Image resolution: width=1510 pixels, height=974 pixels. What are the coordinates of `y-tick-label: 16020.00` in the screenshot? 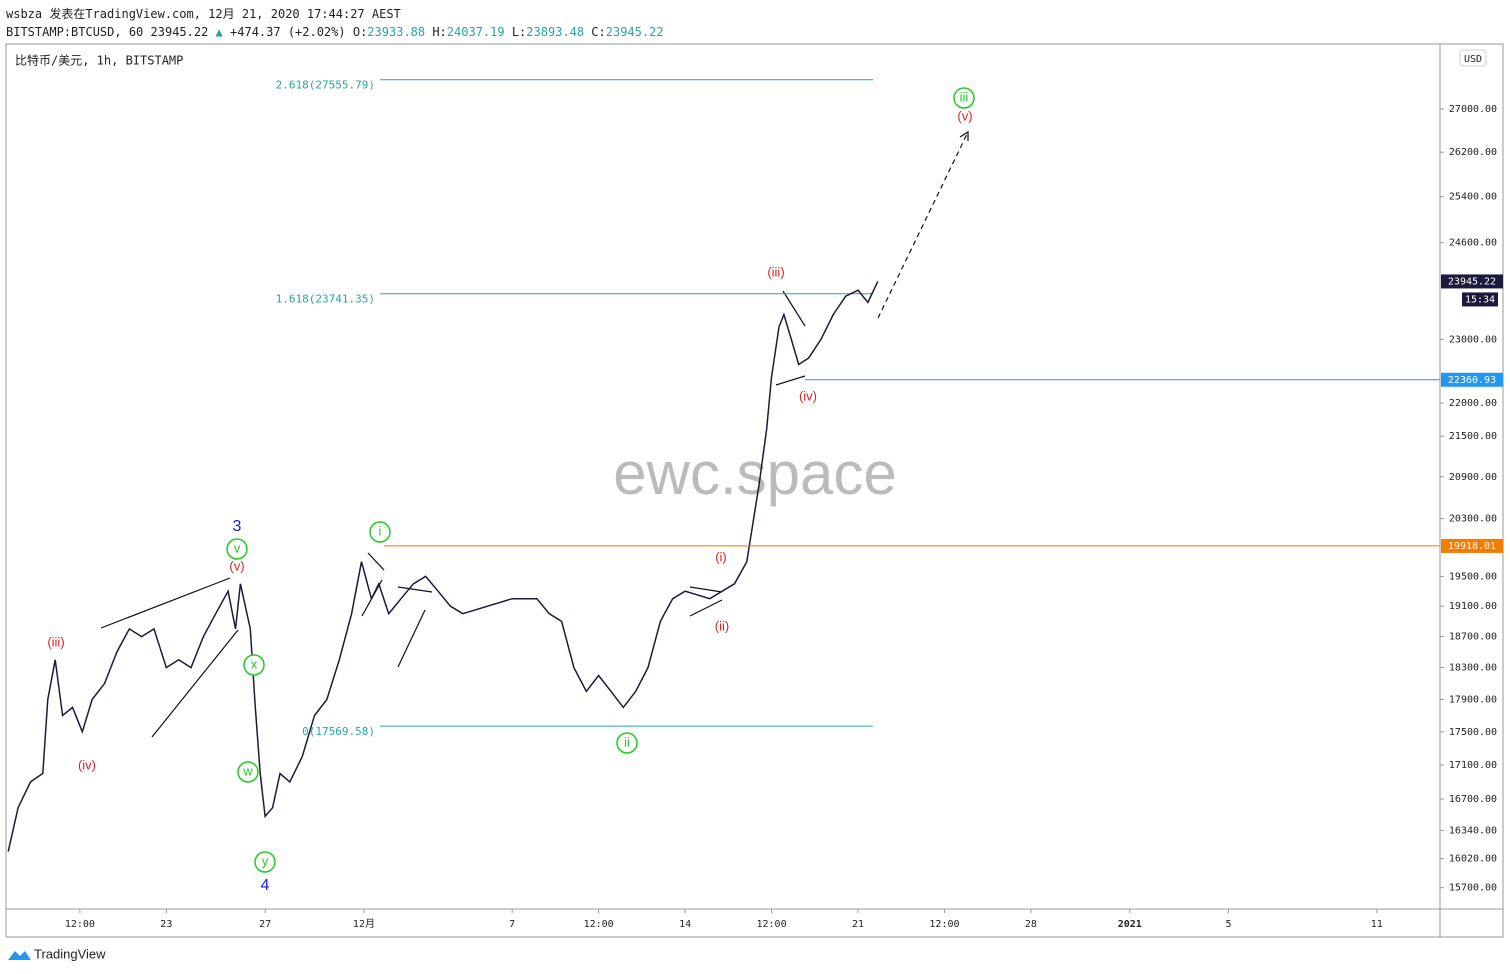 It's located at (1473, 859).